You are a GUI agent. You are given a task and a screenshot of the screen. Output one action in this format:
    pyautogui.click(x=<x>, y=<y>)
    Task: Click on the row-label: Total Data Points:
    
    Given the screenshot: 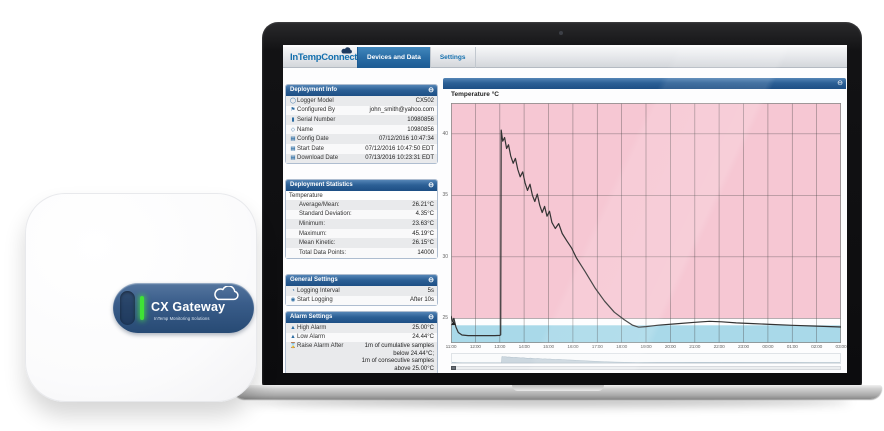 What is the action you would take?
    pyautogui.click(x=323, y=252)
    